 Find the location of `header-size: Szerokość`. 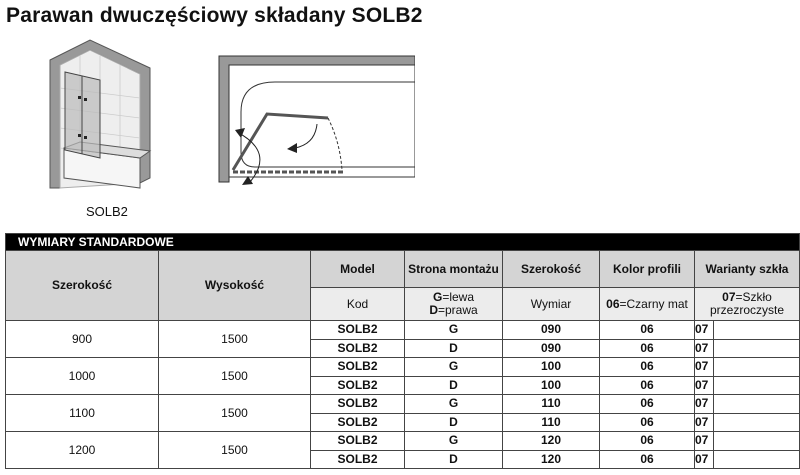

header-size: Szerokość is located at coordinates (551, 269).